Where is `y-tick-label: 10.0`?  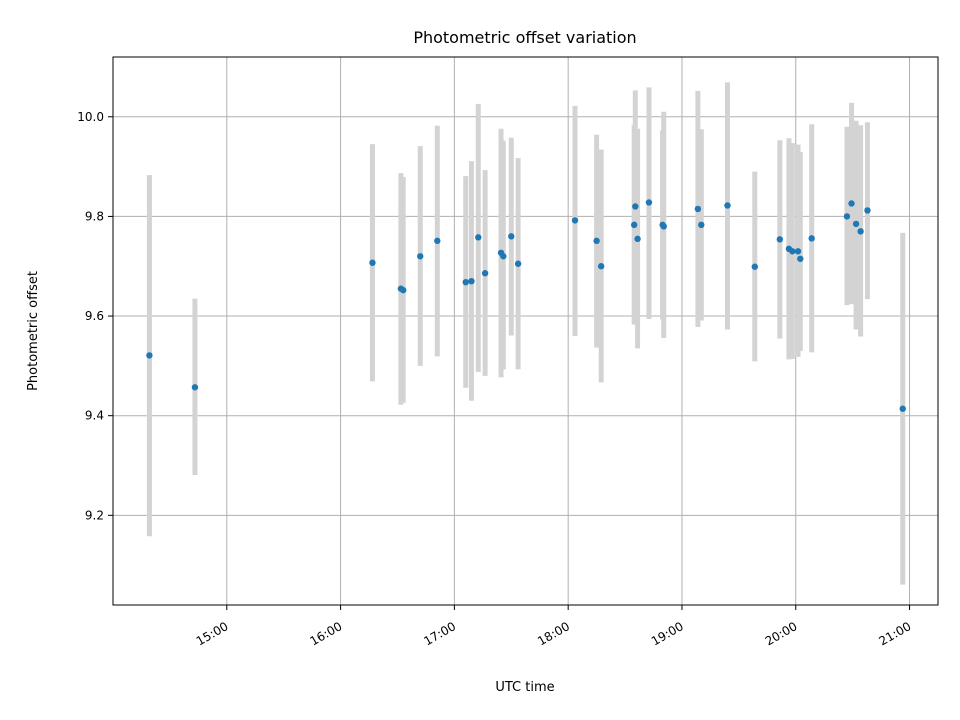
y-tick-label: 10.0 is located at coordinates (90, 117).